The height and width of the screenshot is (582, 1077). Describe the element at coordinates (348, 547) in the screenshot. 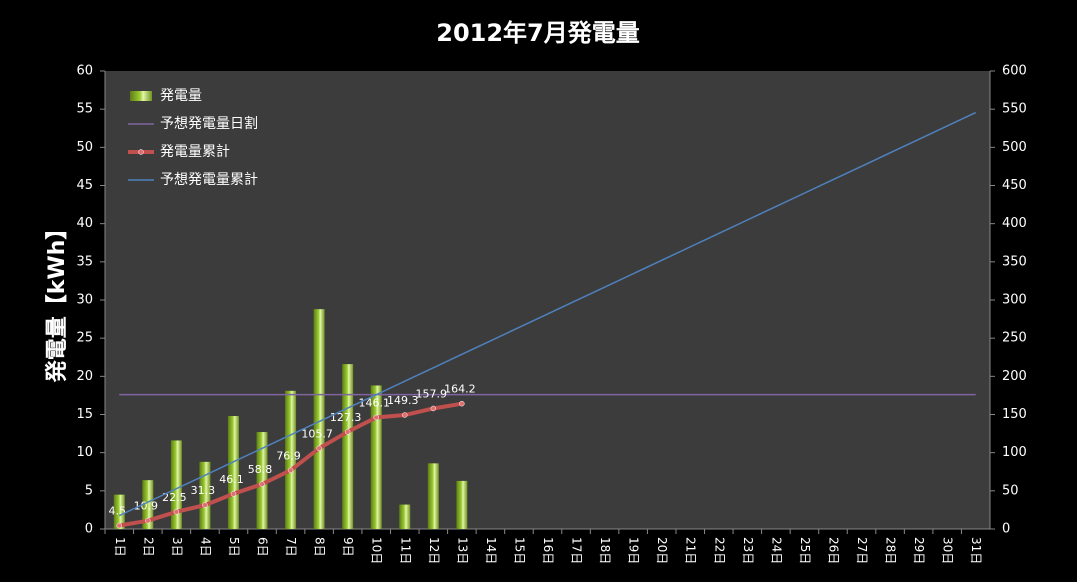

I see `x-tick-label: 9日` at that location.